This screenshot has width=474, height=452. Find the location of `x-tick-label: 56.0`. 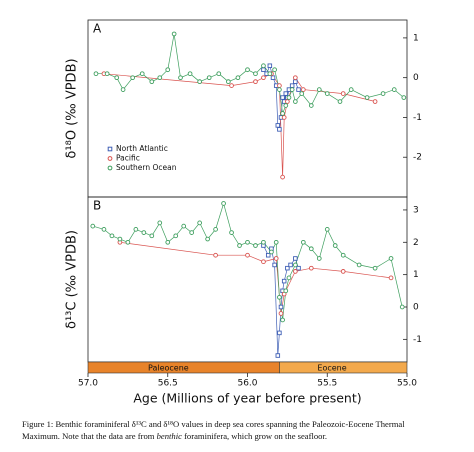

x-tick-label: 56.0 is located at coordinates (247, 384).